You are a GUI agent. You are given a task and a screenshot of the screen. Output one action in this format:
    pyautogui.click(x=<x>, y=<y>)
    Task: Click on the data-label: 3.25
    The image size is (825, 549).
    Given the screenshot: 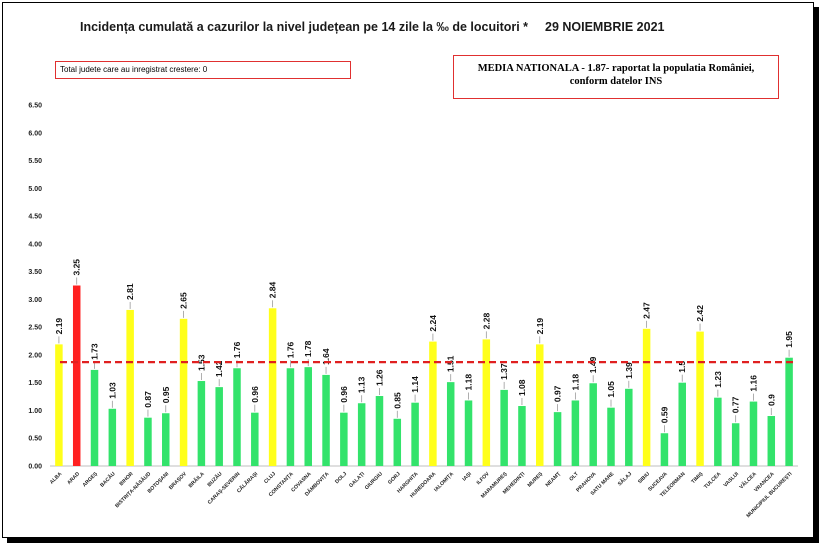 What is the action you would take?
    pyautogui.click(x=77, y=267)
    